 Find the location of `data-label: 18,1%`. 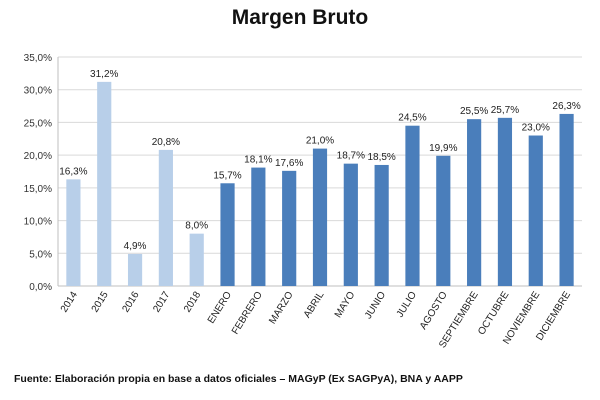

data-label: 18,1% is located at coordinates (258, 160).